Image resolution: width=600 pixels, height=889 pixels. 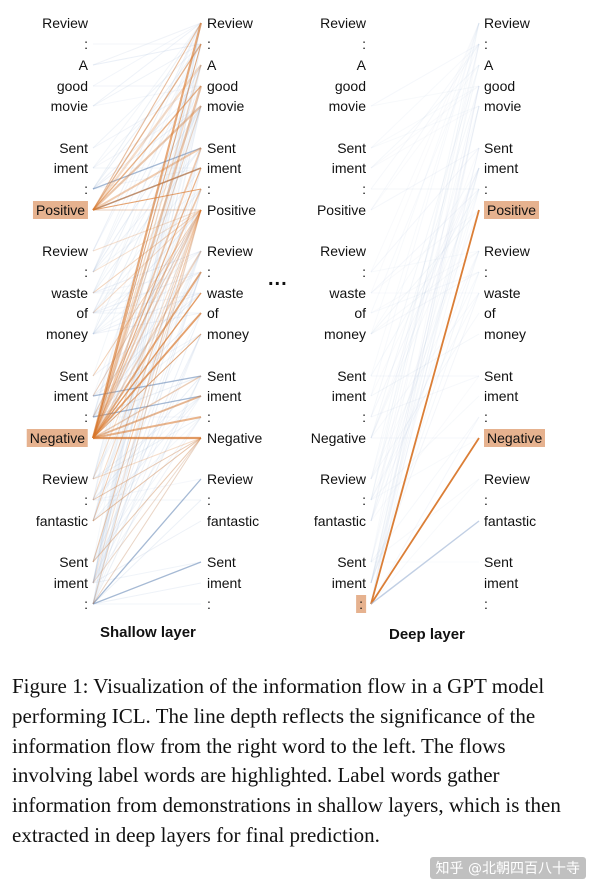 What do you see at coordinates (364, 44) in the screenshot?
I see `deep-left-token-1: :` at bounding box center [364, 44].